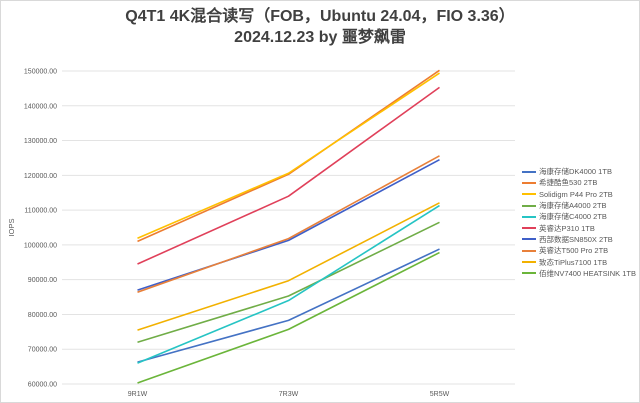 Image resolution: width=640 pixels, height=403 pixels. I want to click on y-tick-label: 110000.00, so click(40, 211).